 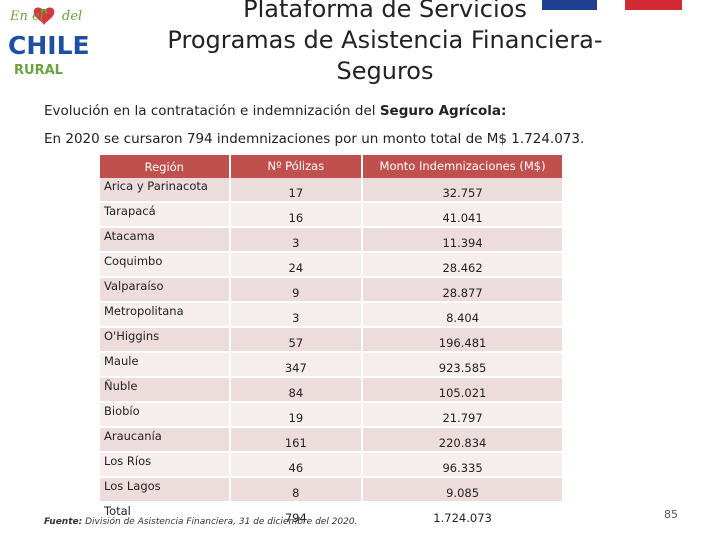 I want to click on cell-region: Valparaíso, so click(x=165, y=290).